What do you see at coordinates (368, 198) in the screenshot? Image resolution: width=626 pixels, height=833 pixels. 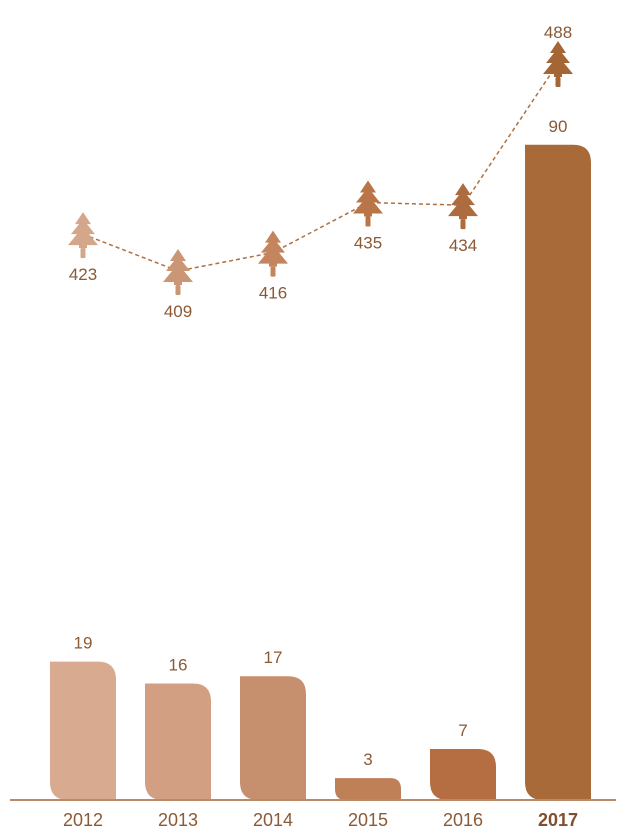 I see `tree-icon-2015` at bounding box center [368, 198].